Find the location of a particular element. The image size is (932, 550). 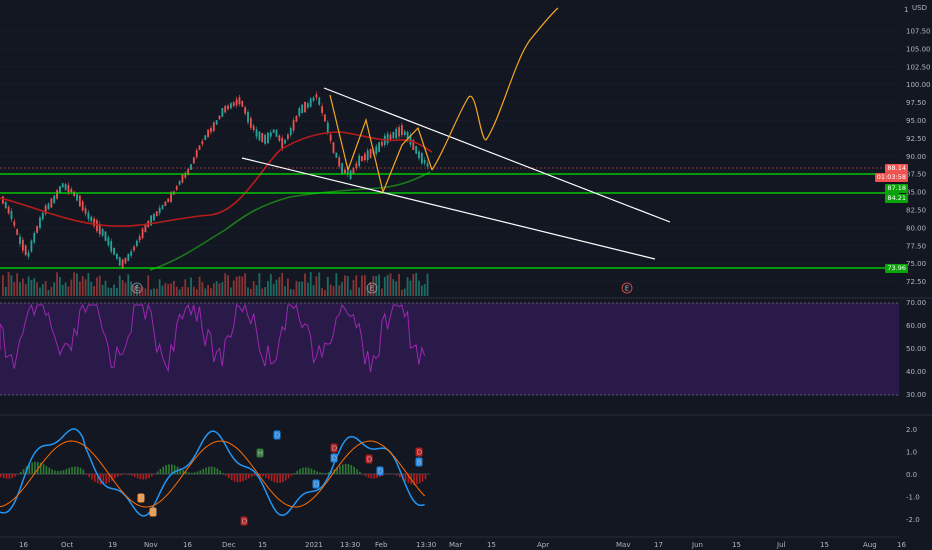

price-tick-label: 102.50 is located at coordinates (918, 67).